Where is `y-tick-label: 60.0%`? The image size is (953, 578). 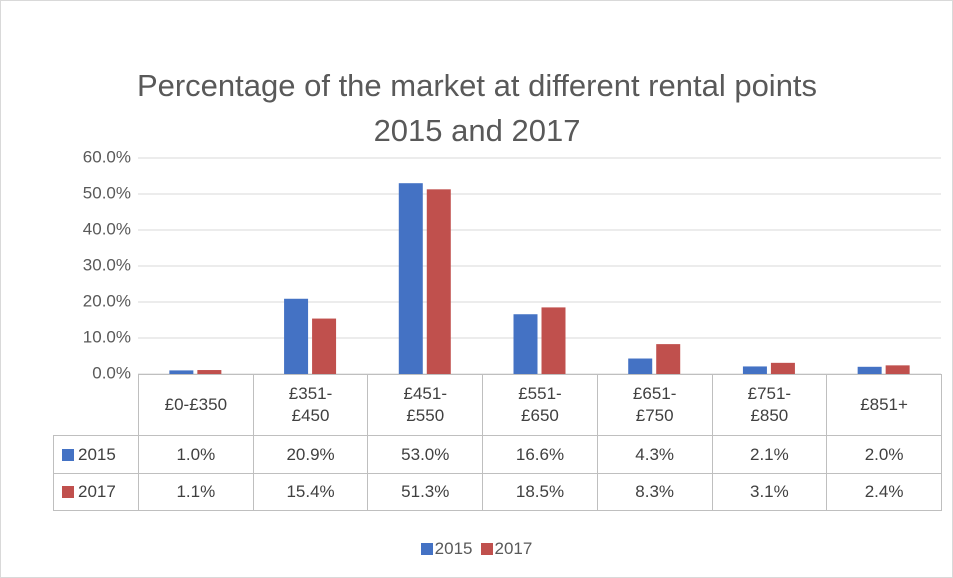
y-tick-label: 60.0% is located at coordinates (107, 156).